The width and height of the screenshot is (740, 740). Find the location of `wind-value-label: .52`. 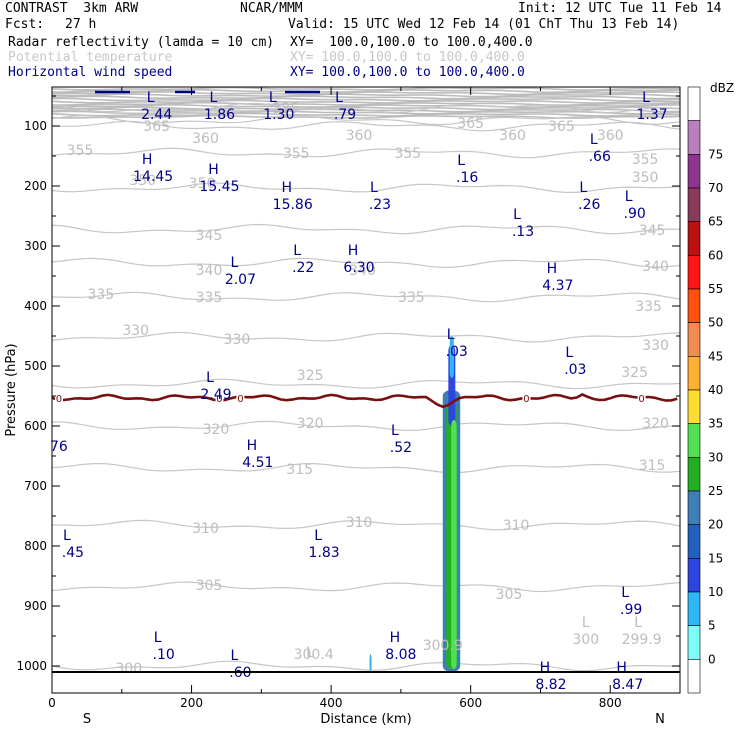

wind-value-label: .52 is located at coordinates (401, 448).